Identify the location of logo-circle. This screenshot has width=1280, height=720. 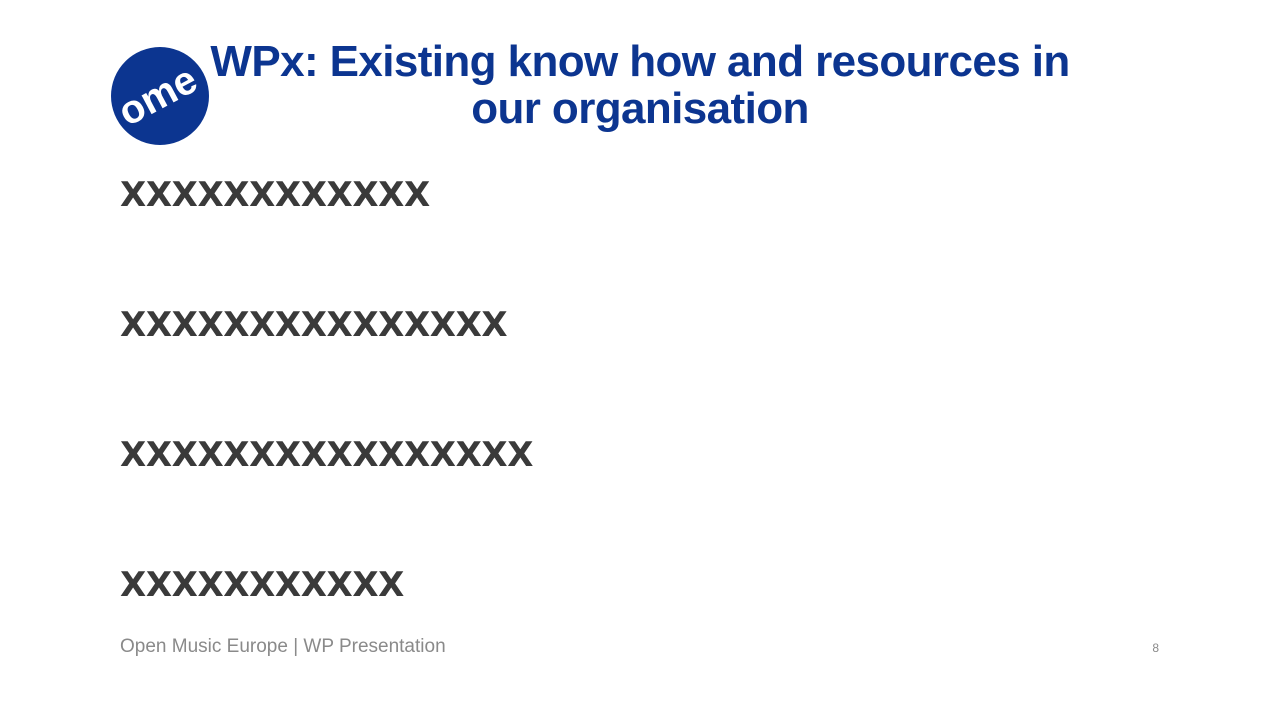
(160, 96).